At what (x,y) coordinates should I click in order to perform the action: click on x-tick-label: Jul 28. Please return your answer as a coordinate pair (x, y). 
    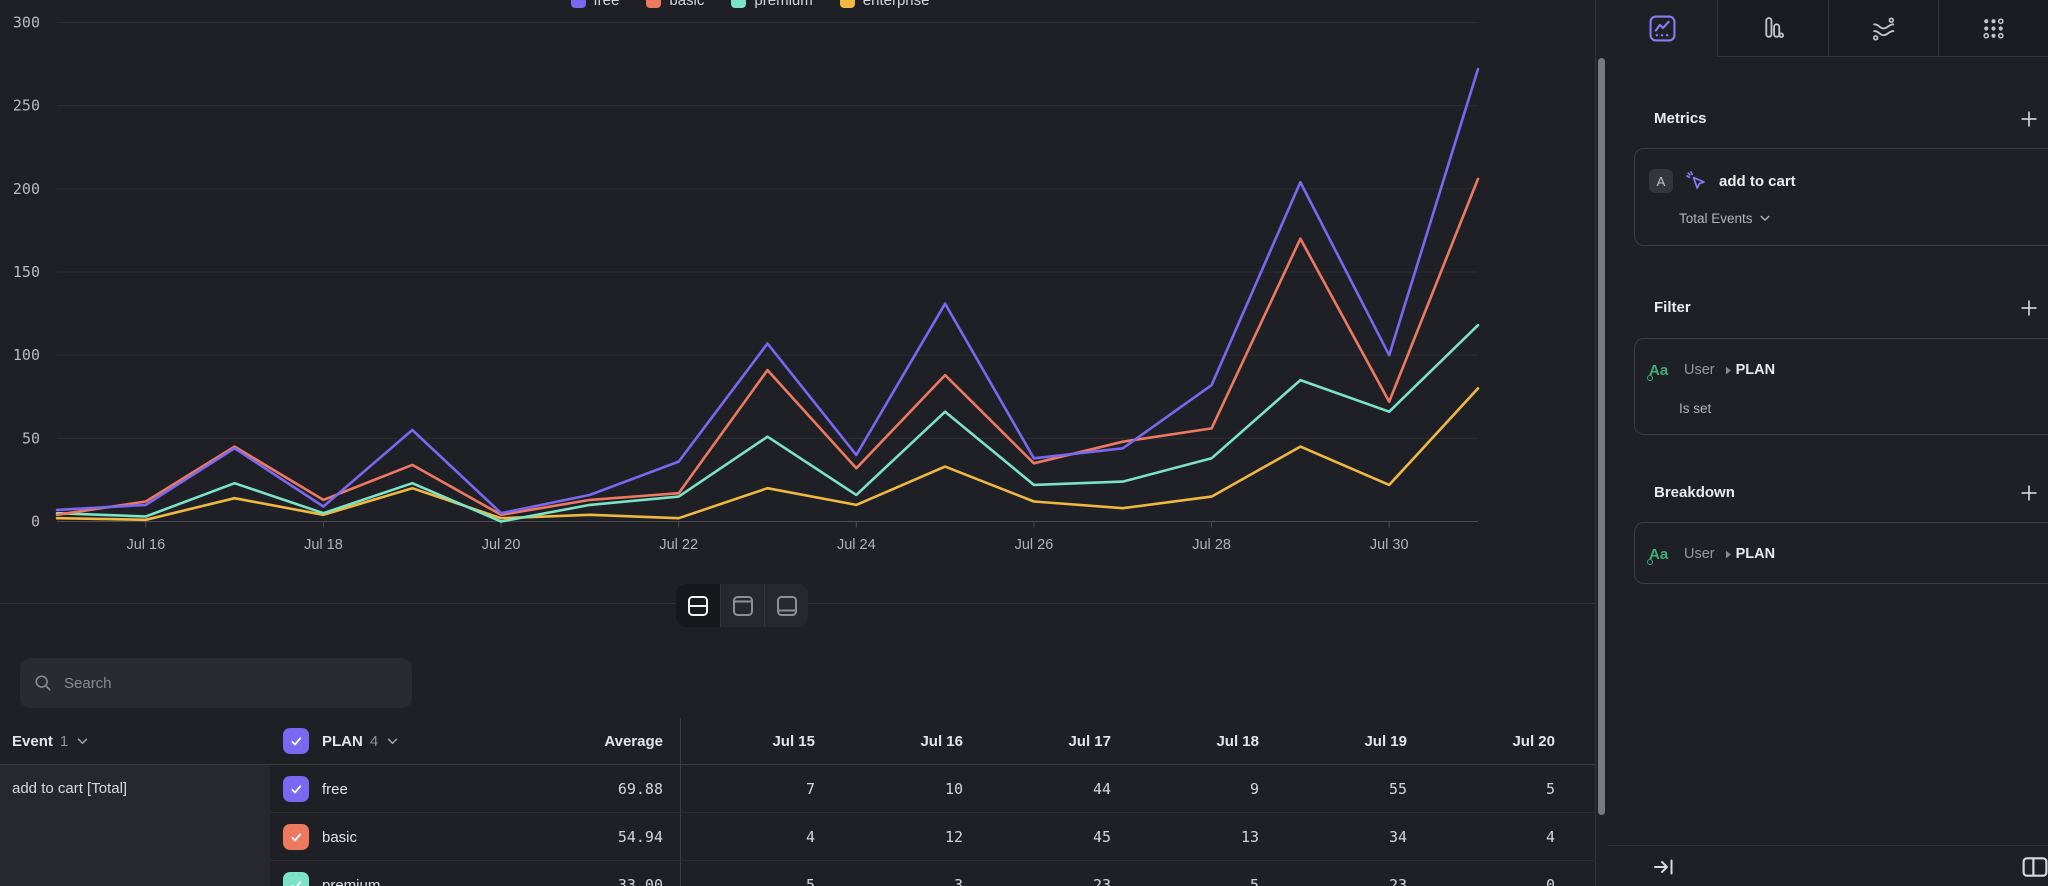
    Looking at the image, I should click on (1211, 545).